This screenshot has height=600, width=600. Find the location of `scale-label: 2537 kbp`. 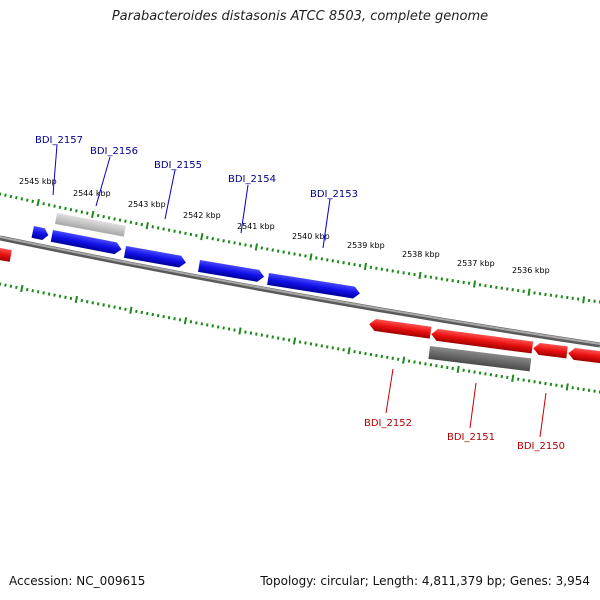

scale-label: 2537 kbp is located at coordinates (476, 263).